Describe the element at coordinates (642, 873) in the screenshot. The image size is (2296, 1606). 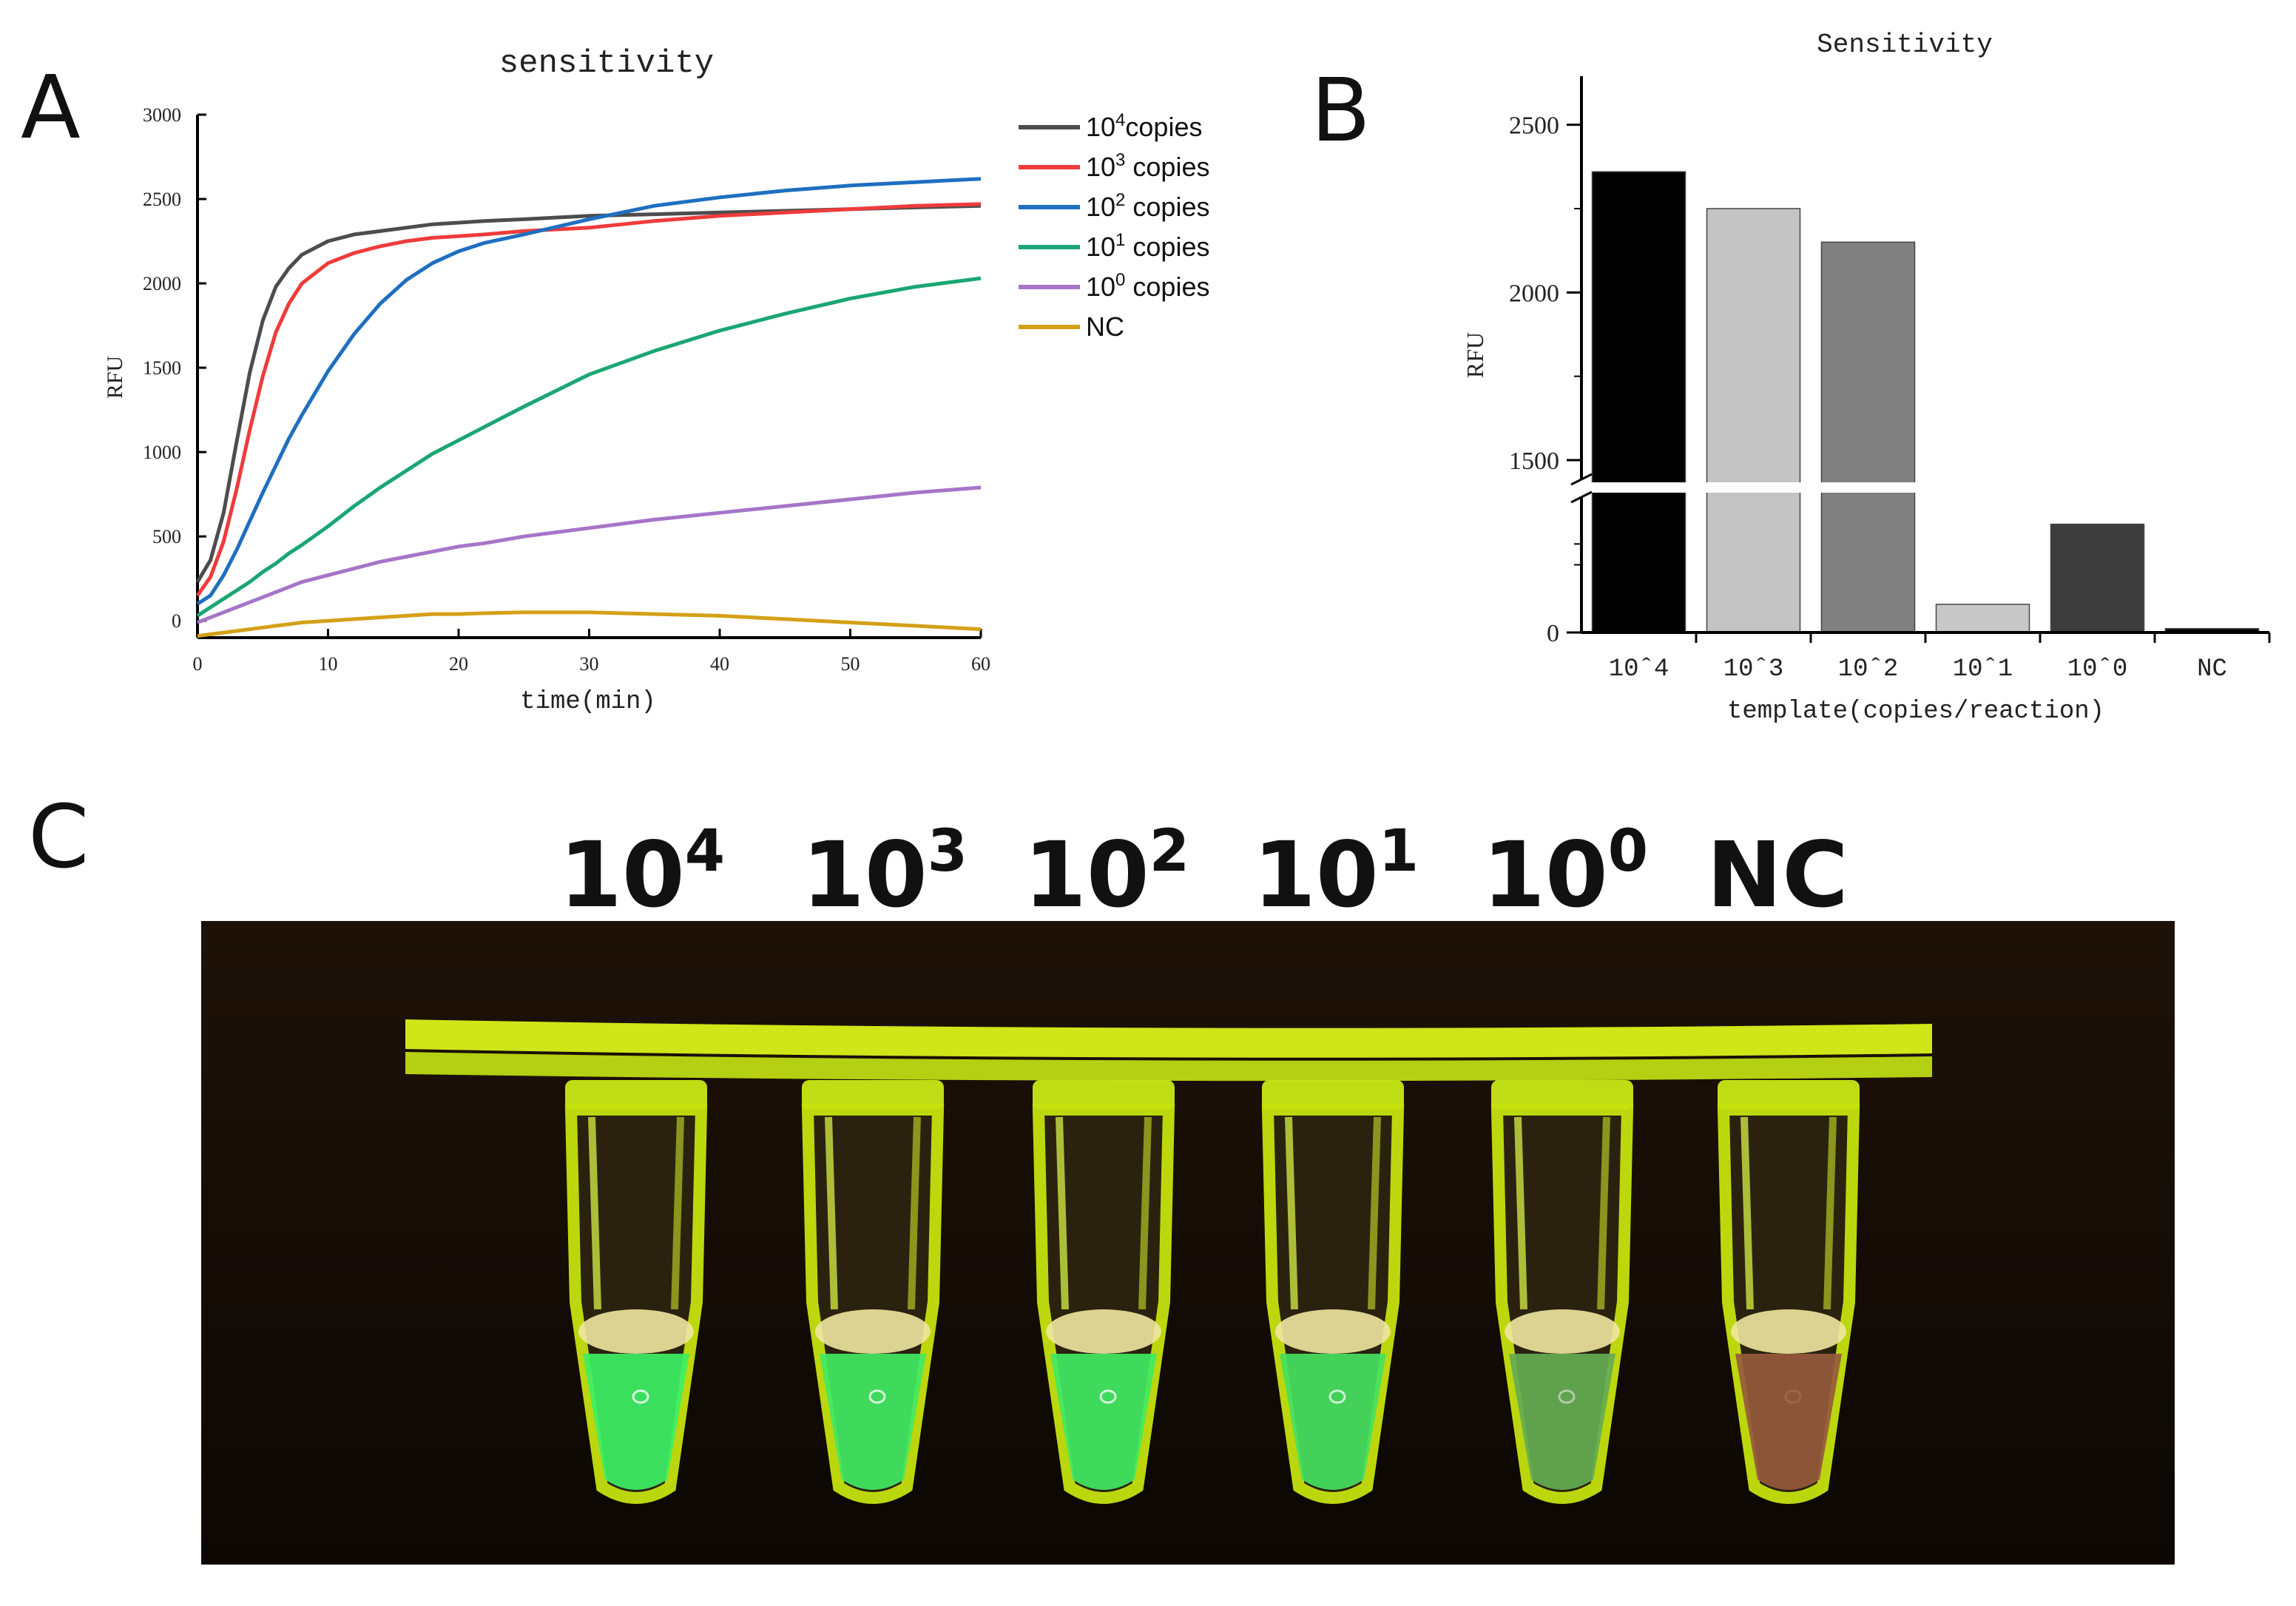
I see `tube-label: 104` at that location.